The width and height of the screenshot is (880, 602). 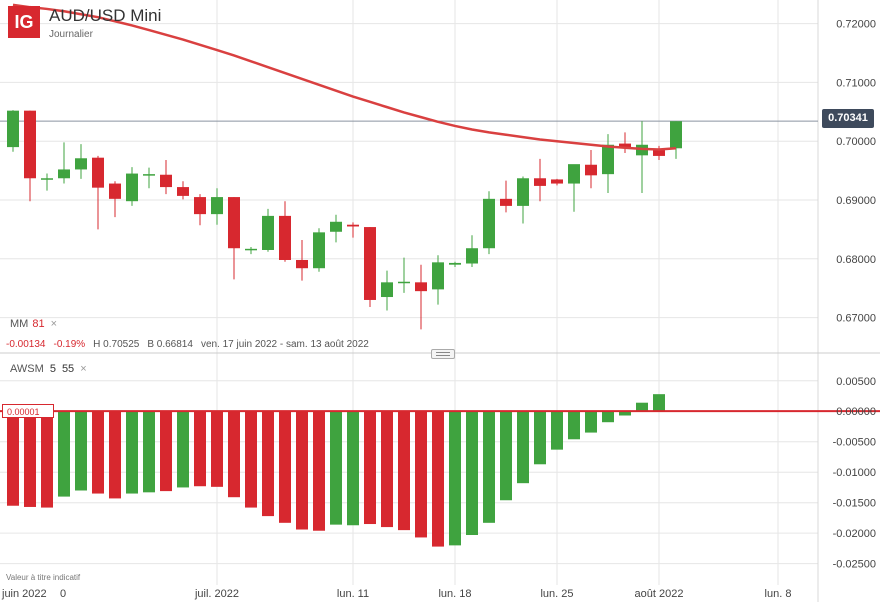 What do you see at coordinates (854, 443) in the screenshot?
I see `osc-axis-label: -0.00500` at bounding box center [854, 443].